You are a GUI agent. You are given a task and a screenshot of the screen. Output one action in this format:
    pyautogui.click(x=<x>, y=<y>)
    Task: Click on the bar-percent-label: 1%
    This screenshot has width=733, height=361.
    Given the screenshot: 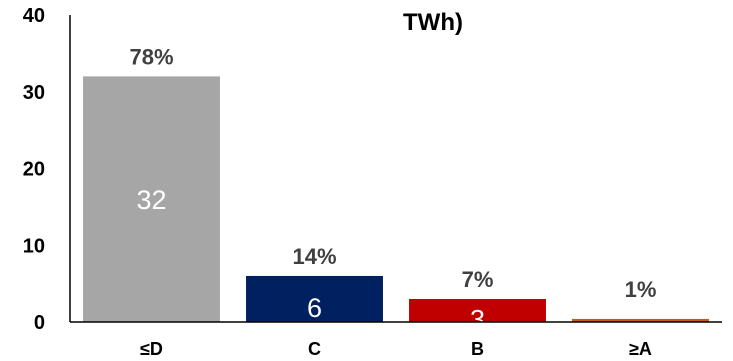 What is the action you would take?
    pyautogui.click(x=641, y=289)
    